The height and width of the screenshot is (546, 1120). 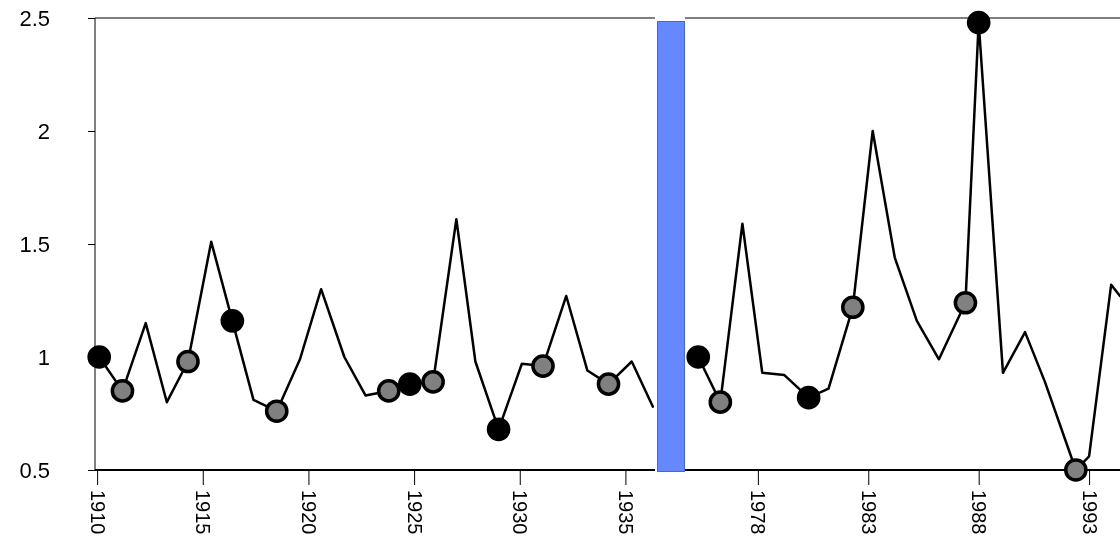 I want to click on x-tick-label: 1920, so click(x=308, y=512).